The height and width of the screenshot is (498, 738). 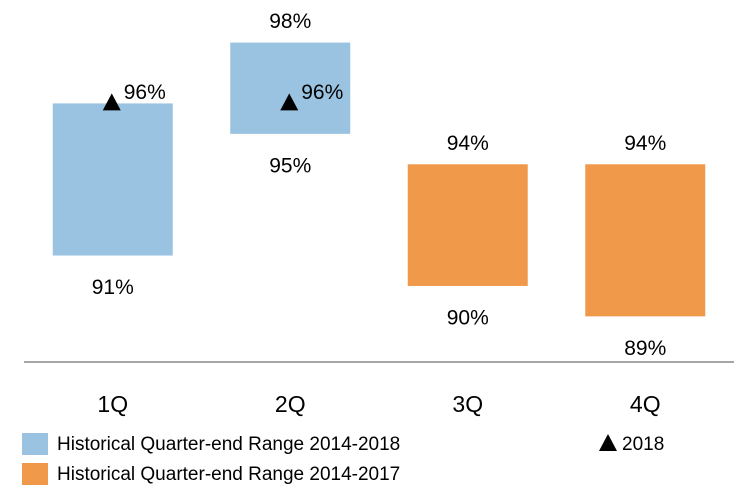 I want to click on high-label: 98%, so click(x=290, y=21).